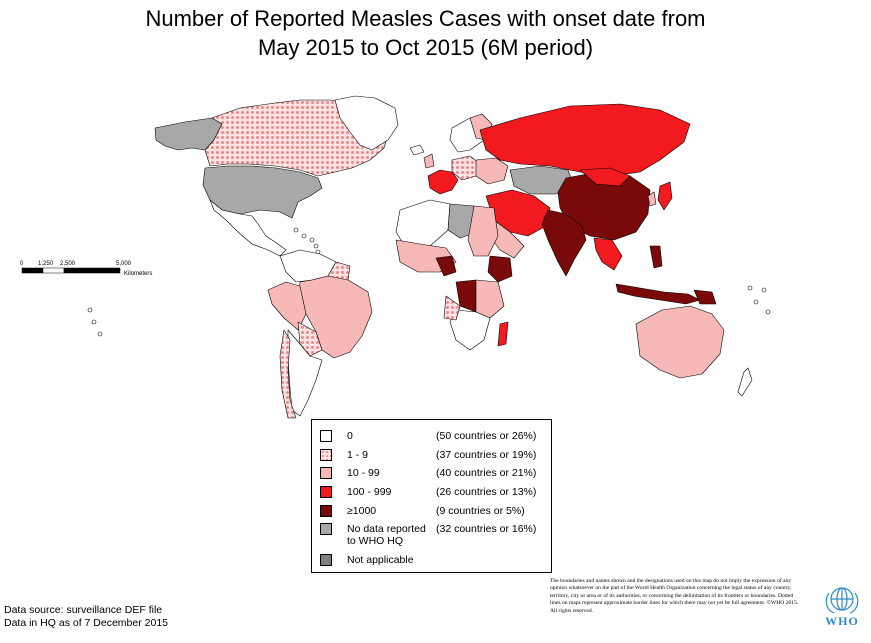  Describe the element at coordinates (842, 600) in the screenshot. I see `who-emblem-icon` at that location.